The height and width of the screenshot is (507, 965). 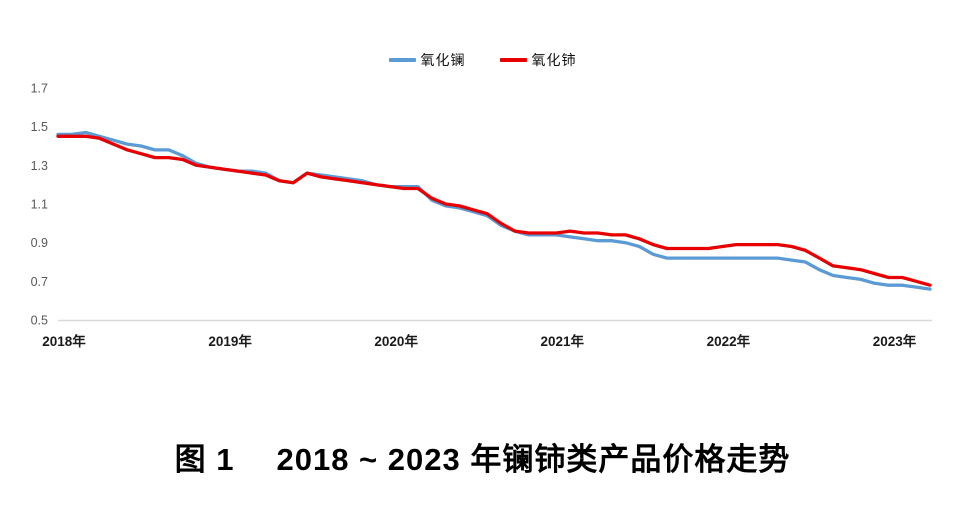 What do you see at coordinates (39, 166) in the screenshot?
I see `y-axis-tick-label: 1.3` at bounding box center [39, 166].